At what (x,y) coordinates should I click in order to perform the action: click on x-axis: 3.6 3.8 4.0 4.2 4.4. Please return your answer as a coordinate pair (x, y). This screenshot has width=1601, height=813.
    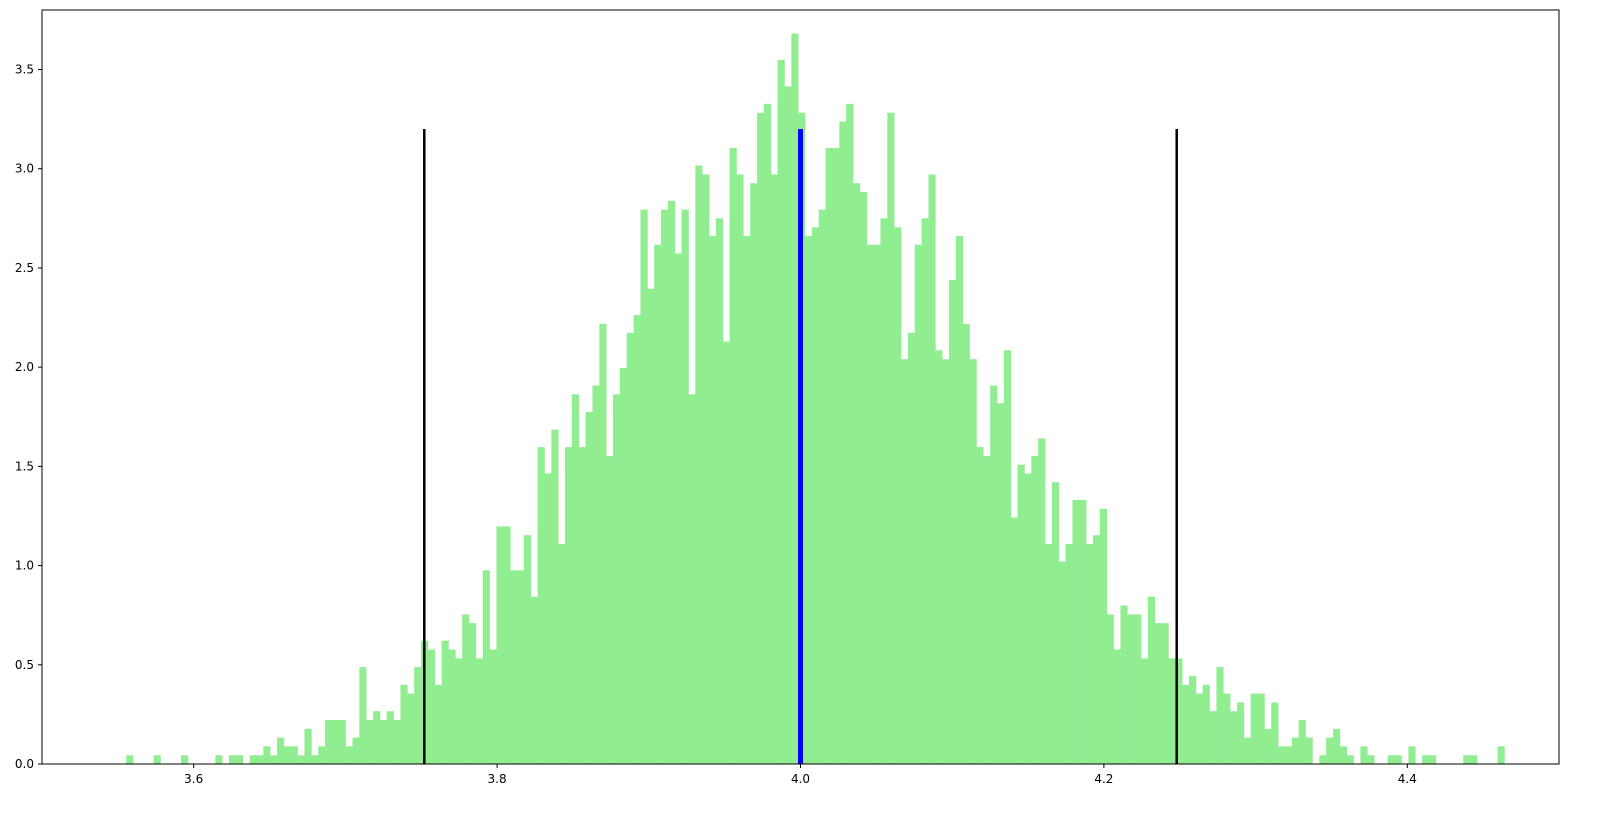
    Looking at the image, I should click on (800, 775).